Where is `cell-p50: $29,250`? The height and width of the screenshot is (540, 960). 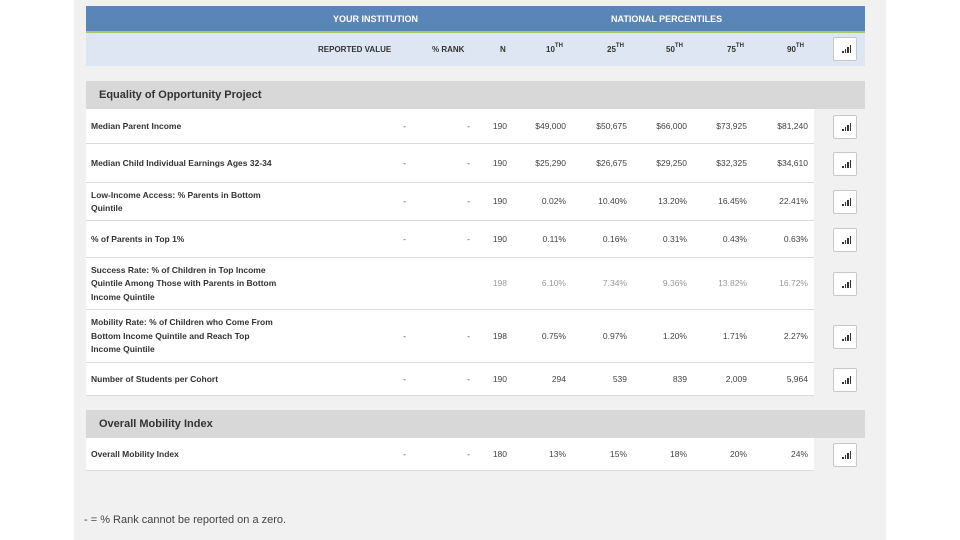
cell-p50: $29,250 is located at coordinates (671, 162).